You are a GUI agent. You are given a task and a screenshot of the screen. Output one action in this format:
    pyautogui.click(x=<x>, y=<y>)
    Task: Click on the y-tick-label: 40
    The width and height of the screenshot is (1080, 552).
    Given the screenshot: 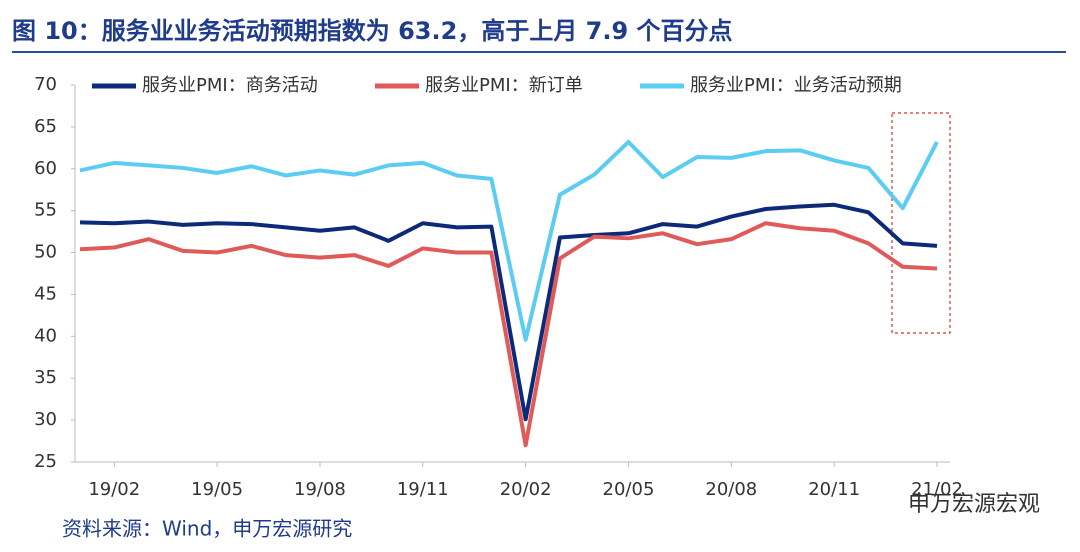 What is the action you would take?
    pyautogui.click(x=45, y=335)
    